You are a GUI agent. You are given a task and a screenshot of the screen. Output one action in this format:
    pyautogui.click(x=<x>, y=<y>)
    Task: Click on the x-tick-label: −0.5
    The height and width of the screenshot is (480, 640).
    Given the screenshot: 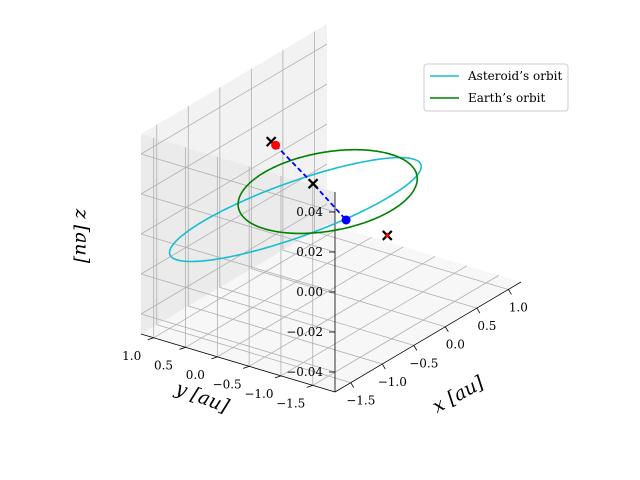 What is the action you would take?
    pyautogui.click(x=423, y=363)
    